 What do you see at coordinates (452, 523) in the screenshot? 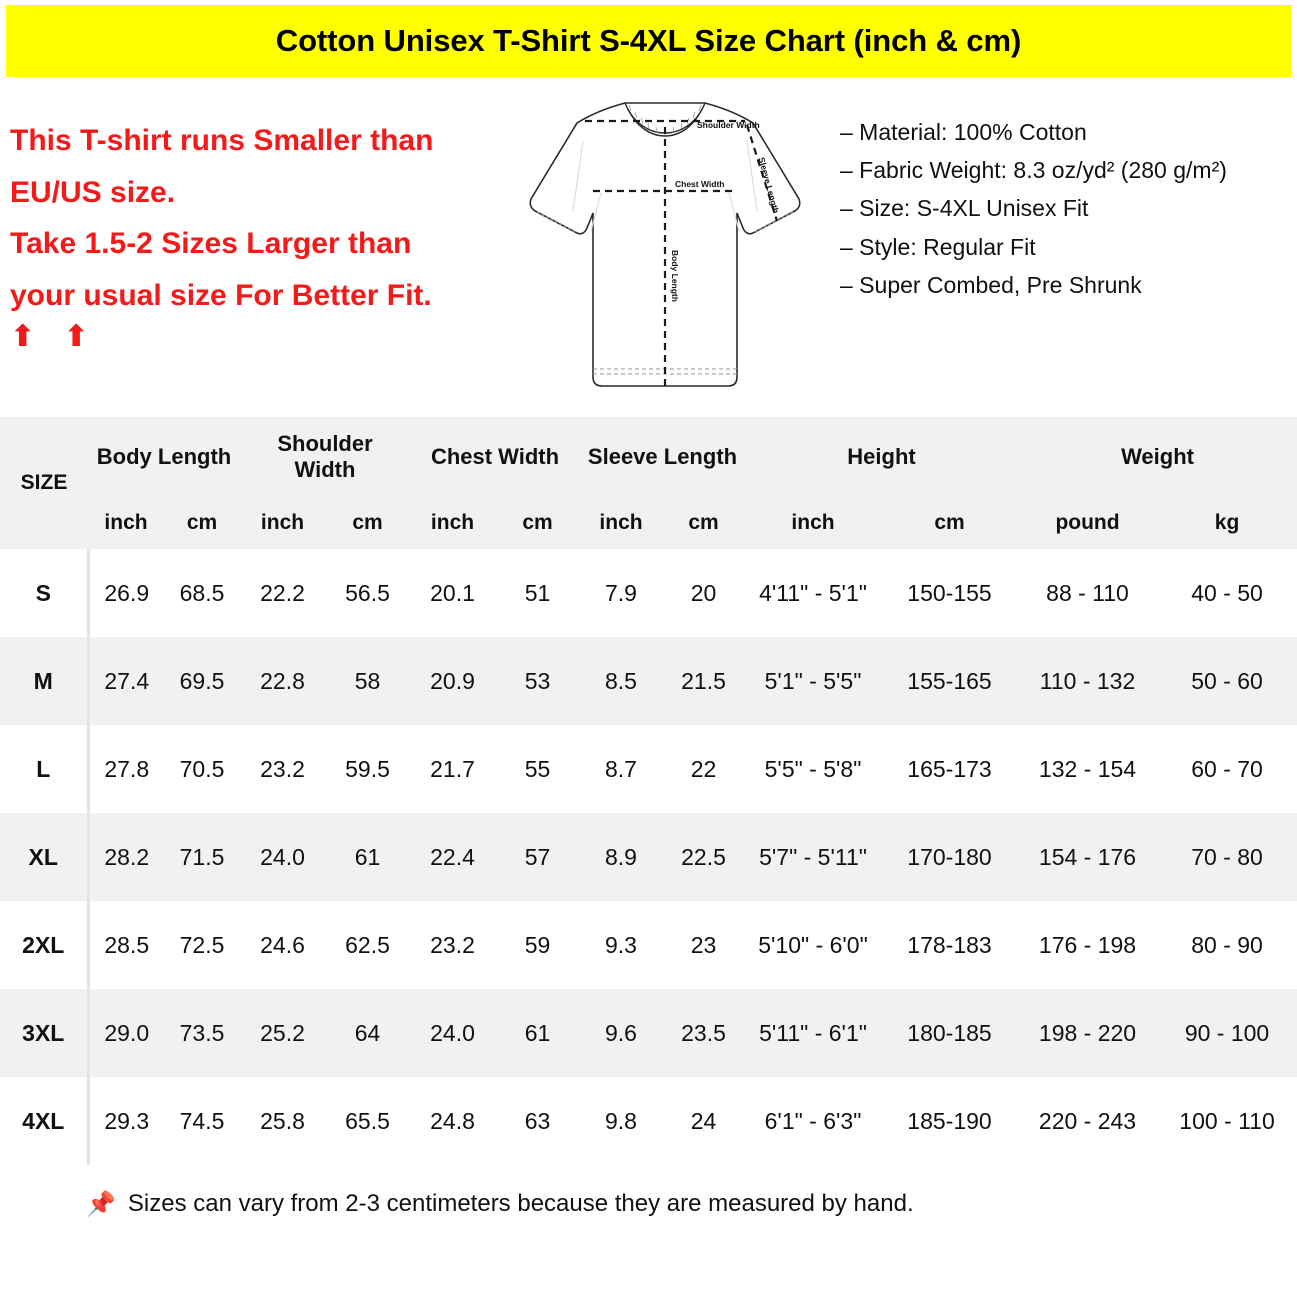
I see `header-unit-chest-inch: inch` at bounding box center [452, 523].